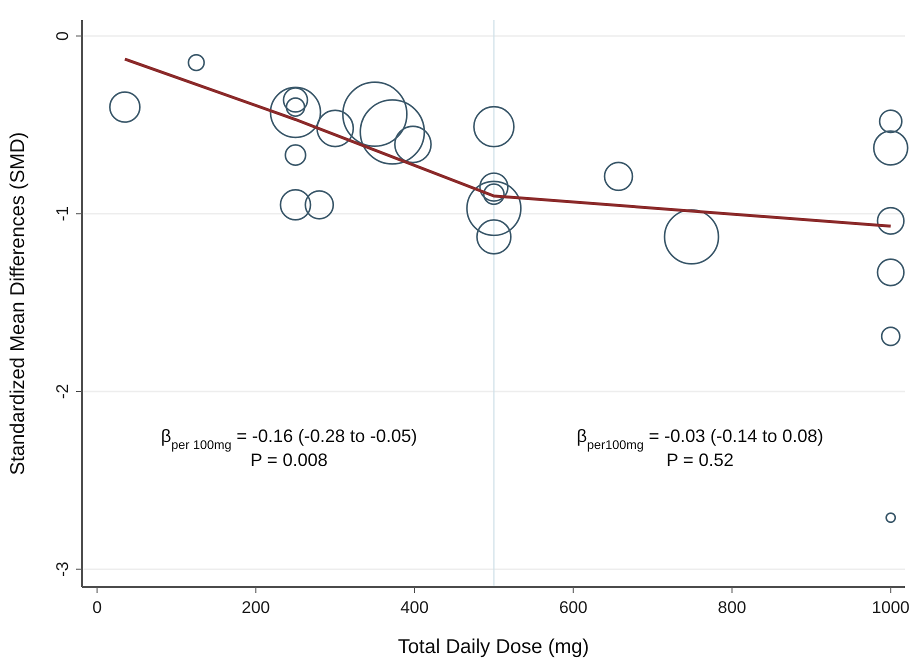  What do you see at coordinates (289, 439) in the screenshot?
I see `annotation: β$_{per 100mg}$ = -0.16 (-0.28 to -0.05)` at bounding box center [289, 439].